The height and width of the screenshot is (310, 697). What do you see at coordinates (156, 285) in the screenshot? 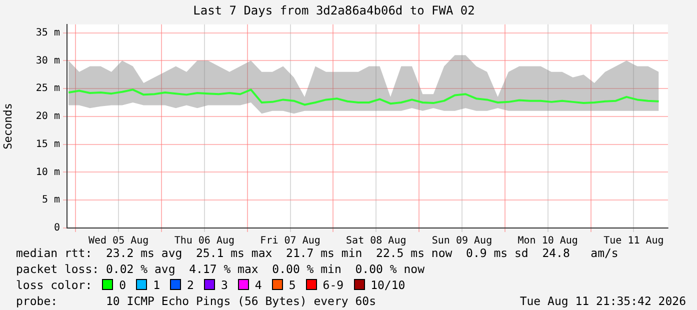
I see `text: 1` at bounding box center [156, 285].